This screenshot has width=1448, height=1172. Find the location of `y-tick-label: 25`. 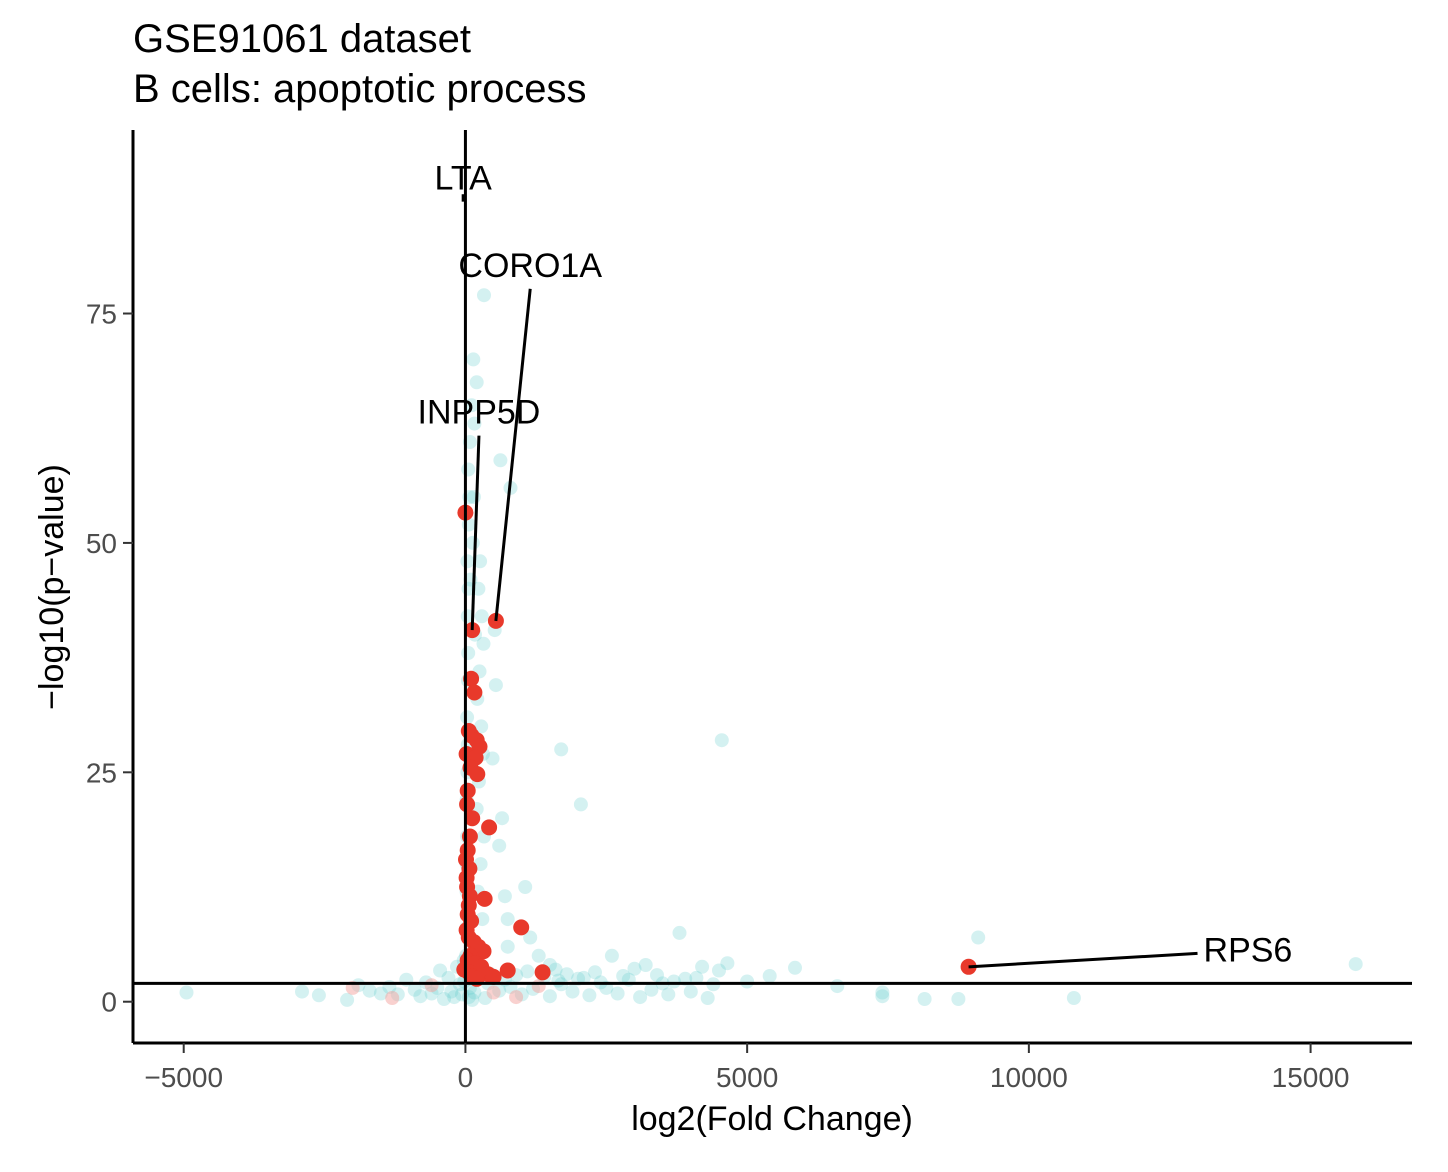

y-tick-label: 25 is located at coordinates (101, 772).